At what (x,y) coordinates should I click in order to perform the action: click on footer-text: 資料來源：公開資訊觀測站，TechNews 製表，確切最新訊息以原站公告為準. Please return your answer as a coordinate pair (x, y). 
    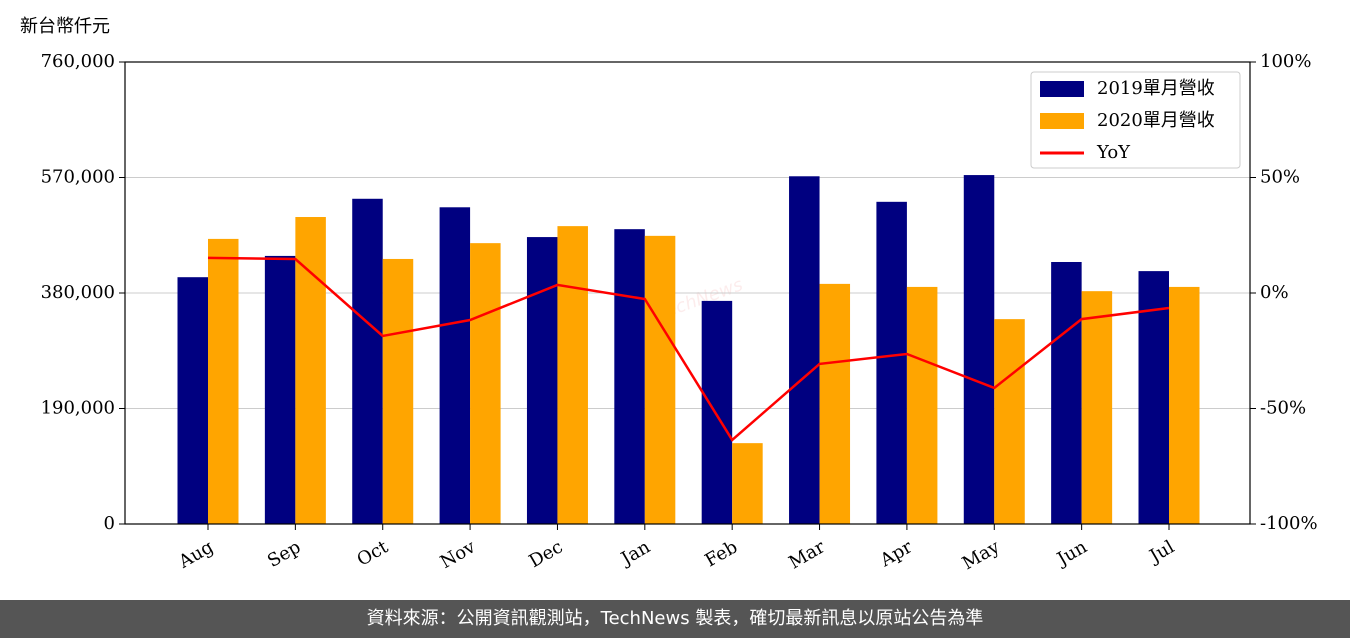
    Looking at the image, I should click on (675, 618).